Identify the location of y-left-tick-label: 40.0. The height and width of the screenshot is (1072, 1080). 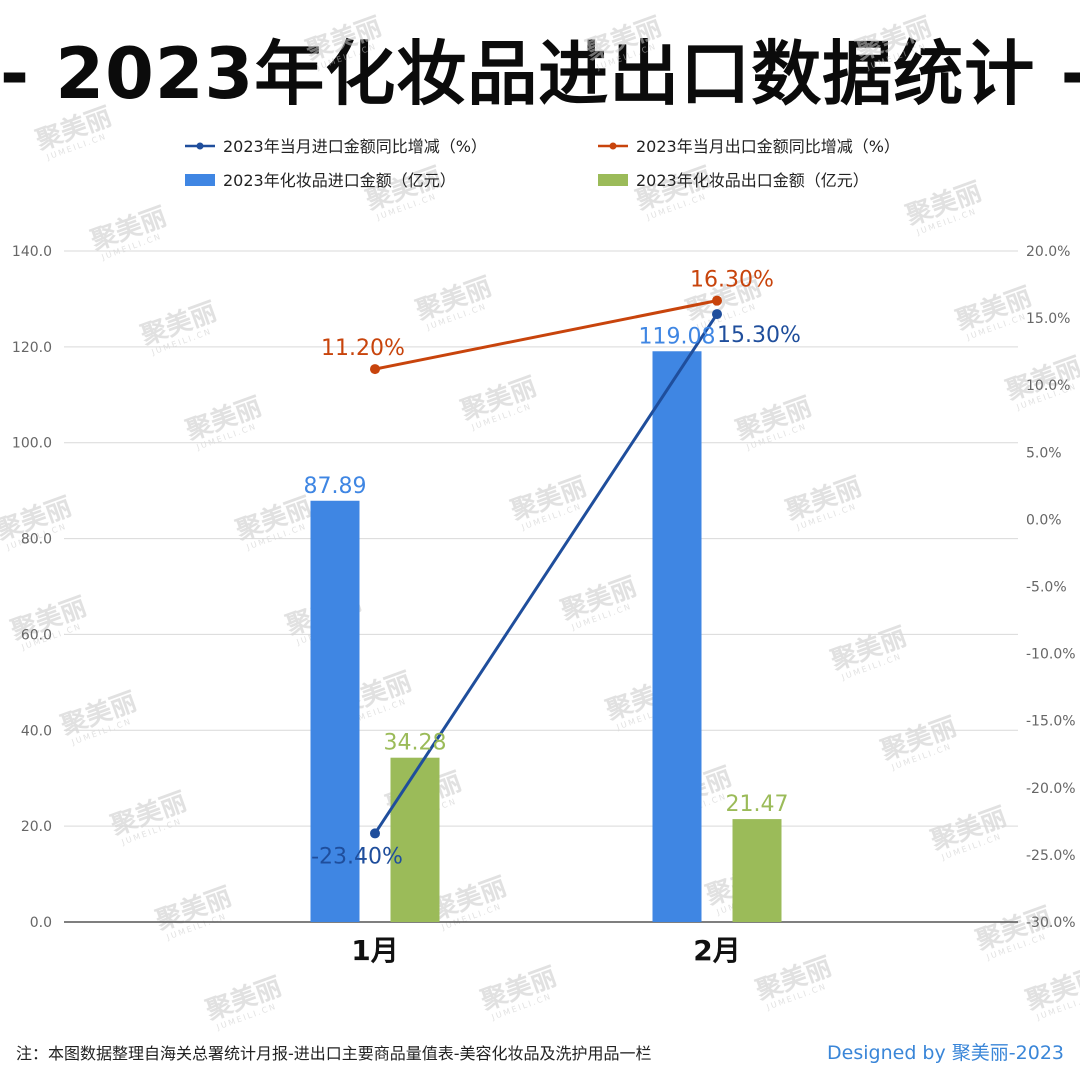
(36, 731).